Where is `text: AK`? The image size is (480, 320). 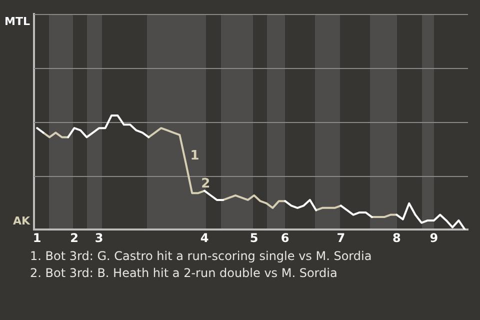 text: AK is located at coordinates (21, 221).